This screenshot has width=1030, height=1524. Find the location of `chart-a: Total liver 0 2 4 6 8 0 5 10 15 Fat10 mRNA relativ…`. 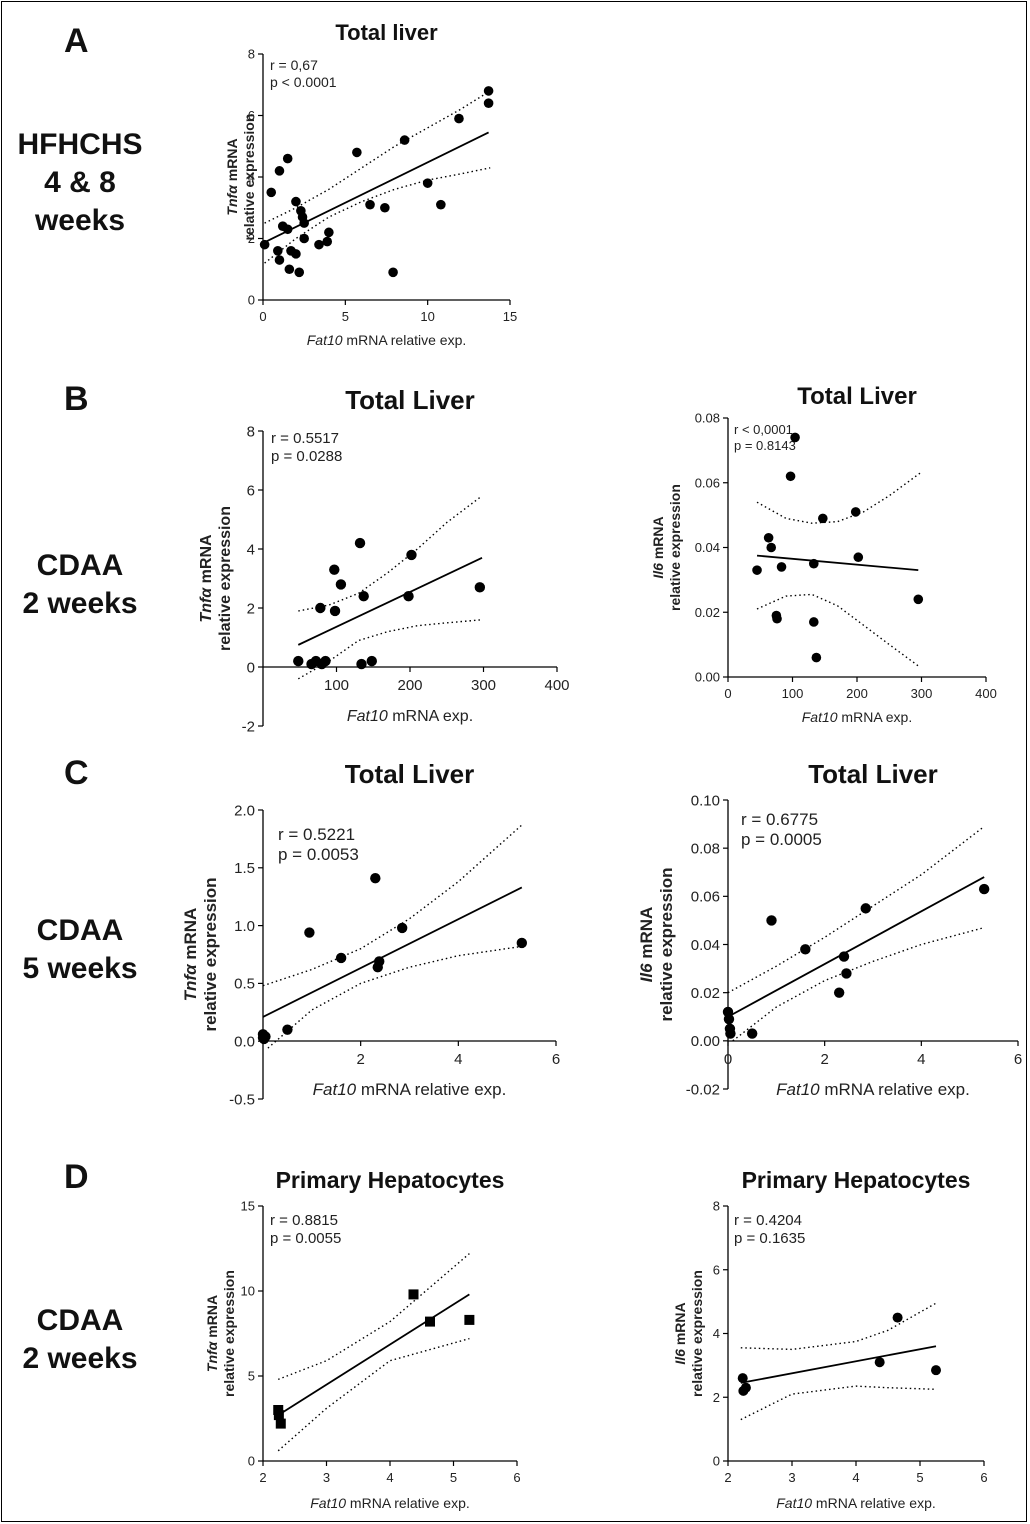

chart-a: Total liver 0 2 4 6 8 0 5 10 15 Fat10 mRNA relativ… is located at coordinates (370, 184).